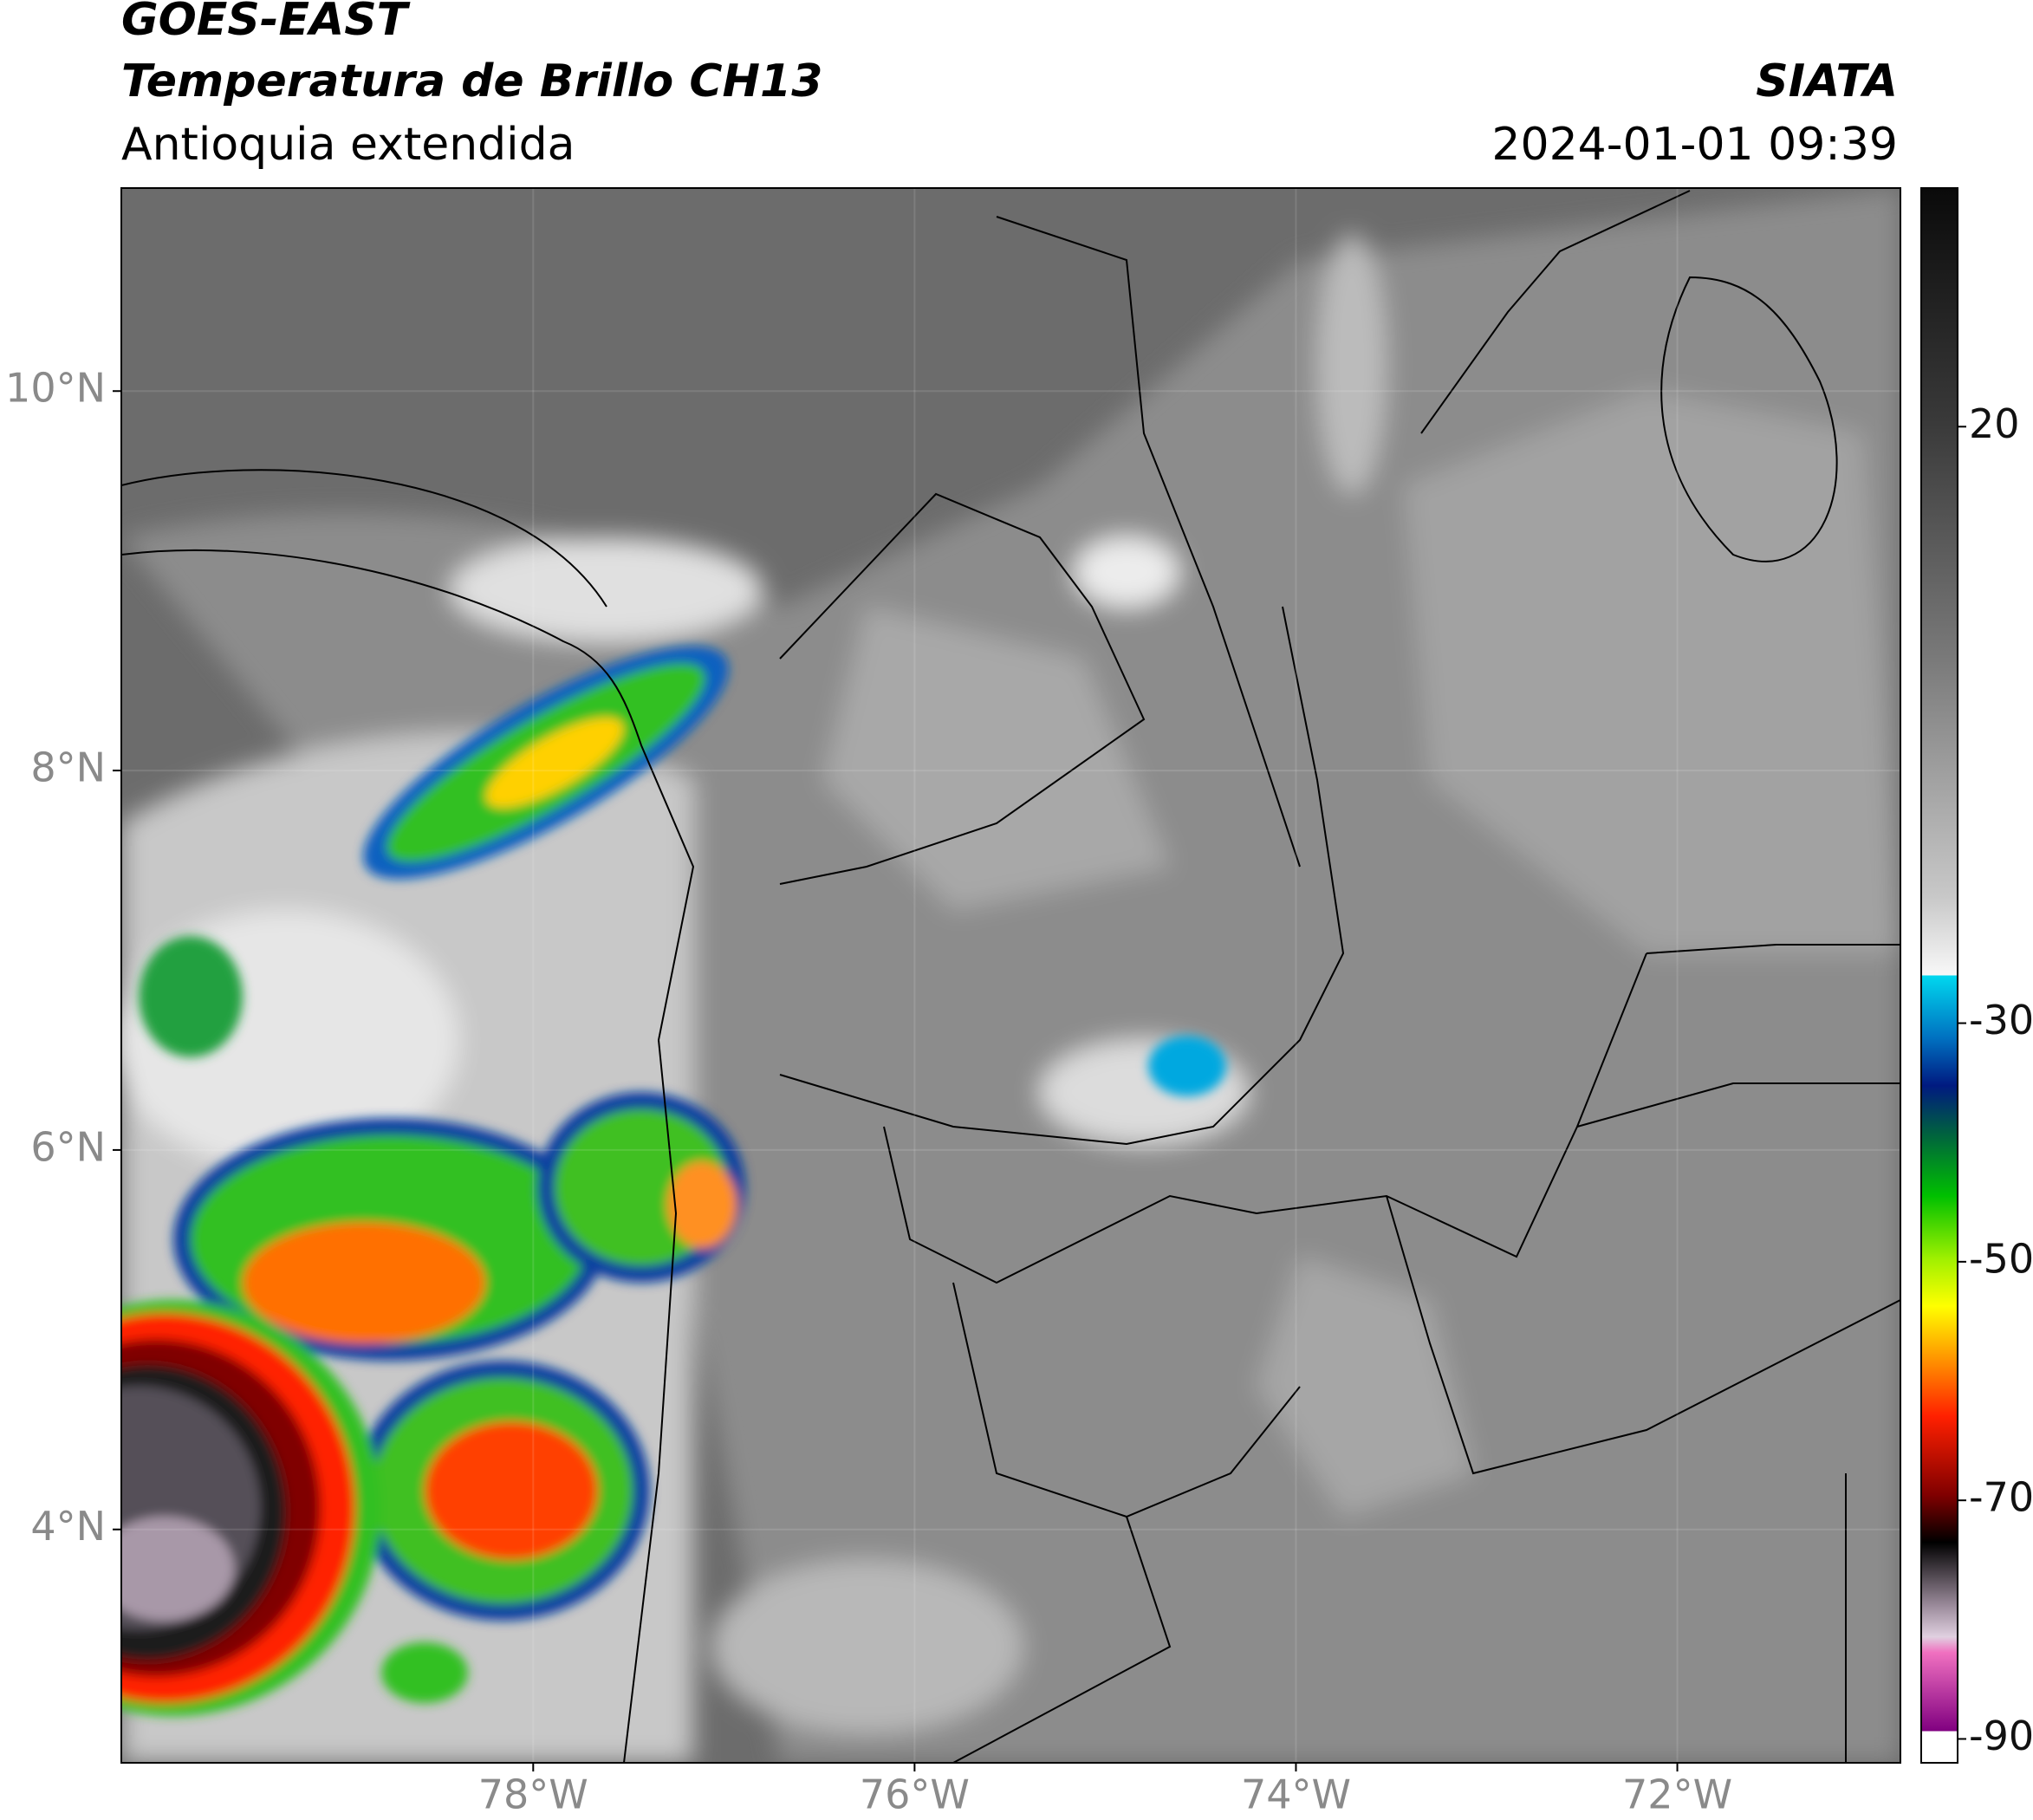  What do you see at coordinates (1677, 1794) in the screenshot?
I see `x-tick-label: 72°W` at bounding box center [1677, 1794].